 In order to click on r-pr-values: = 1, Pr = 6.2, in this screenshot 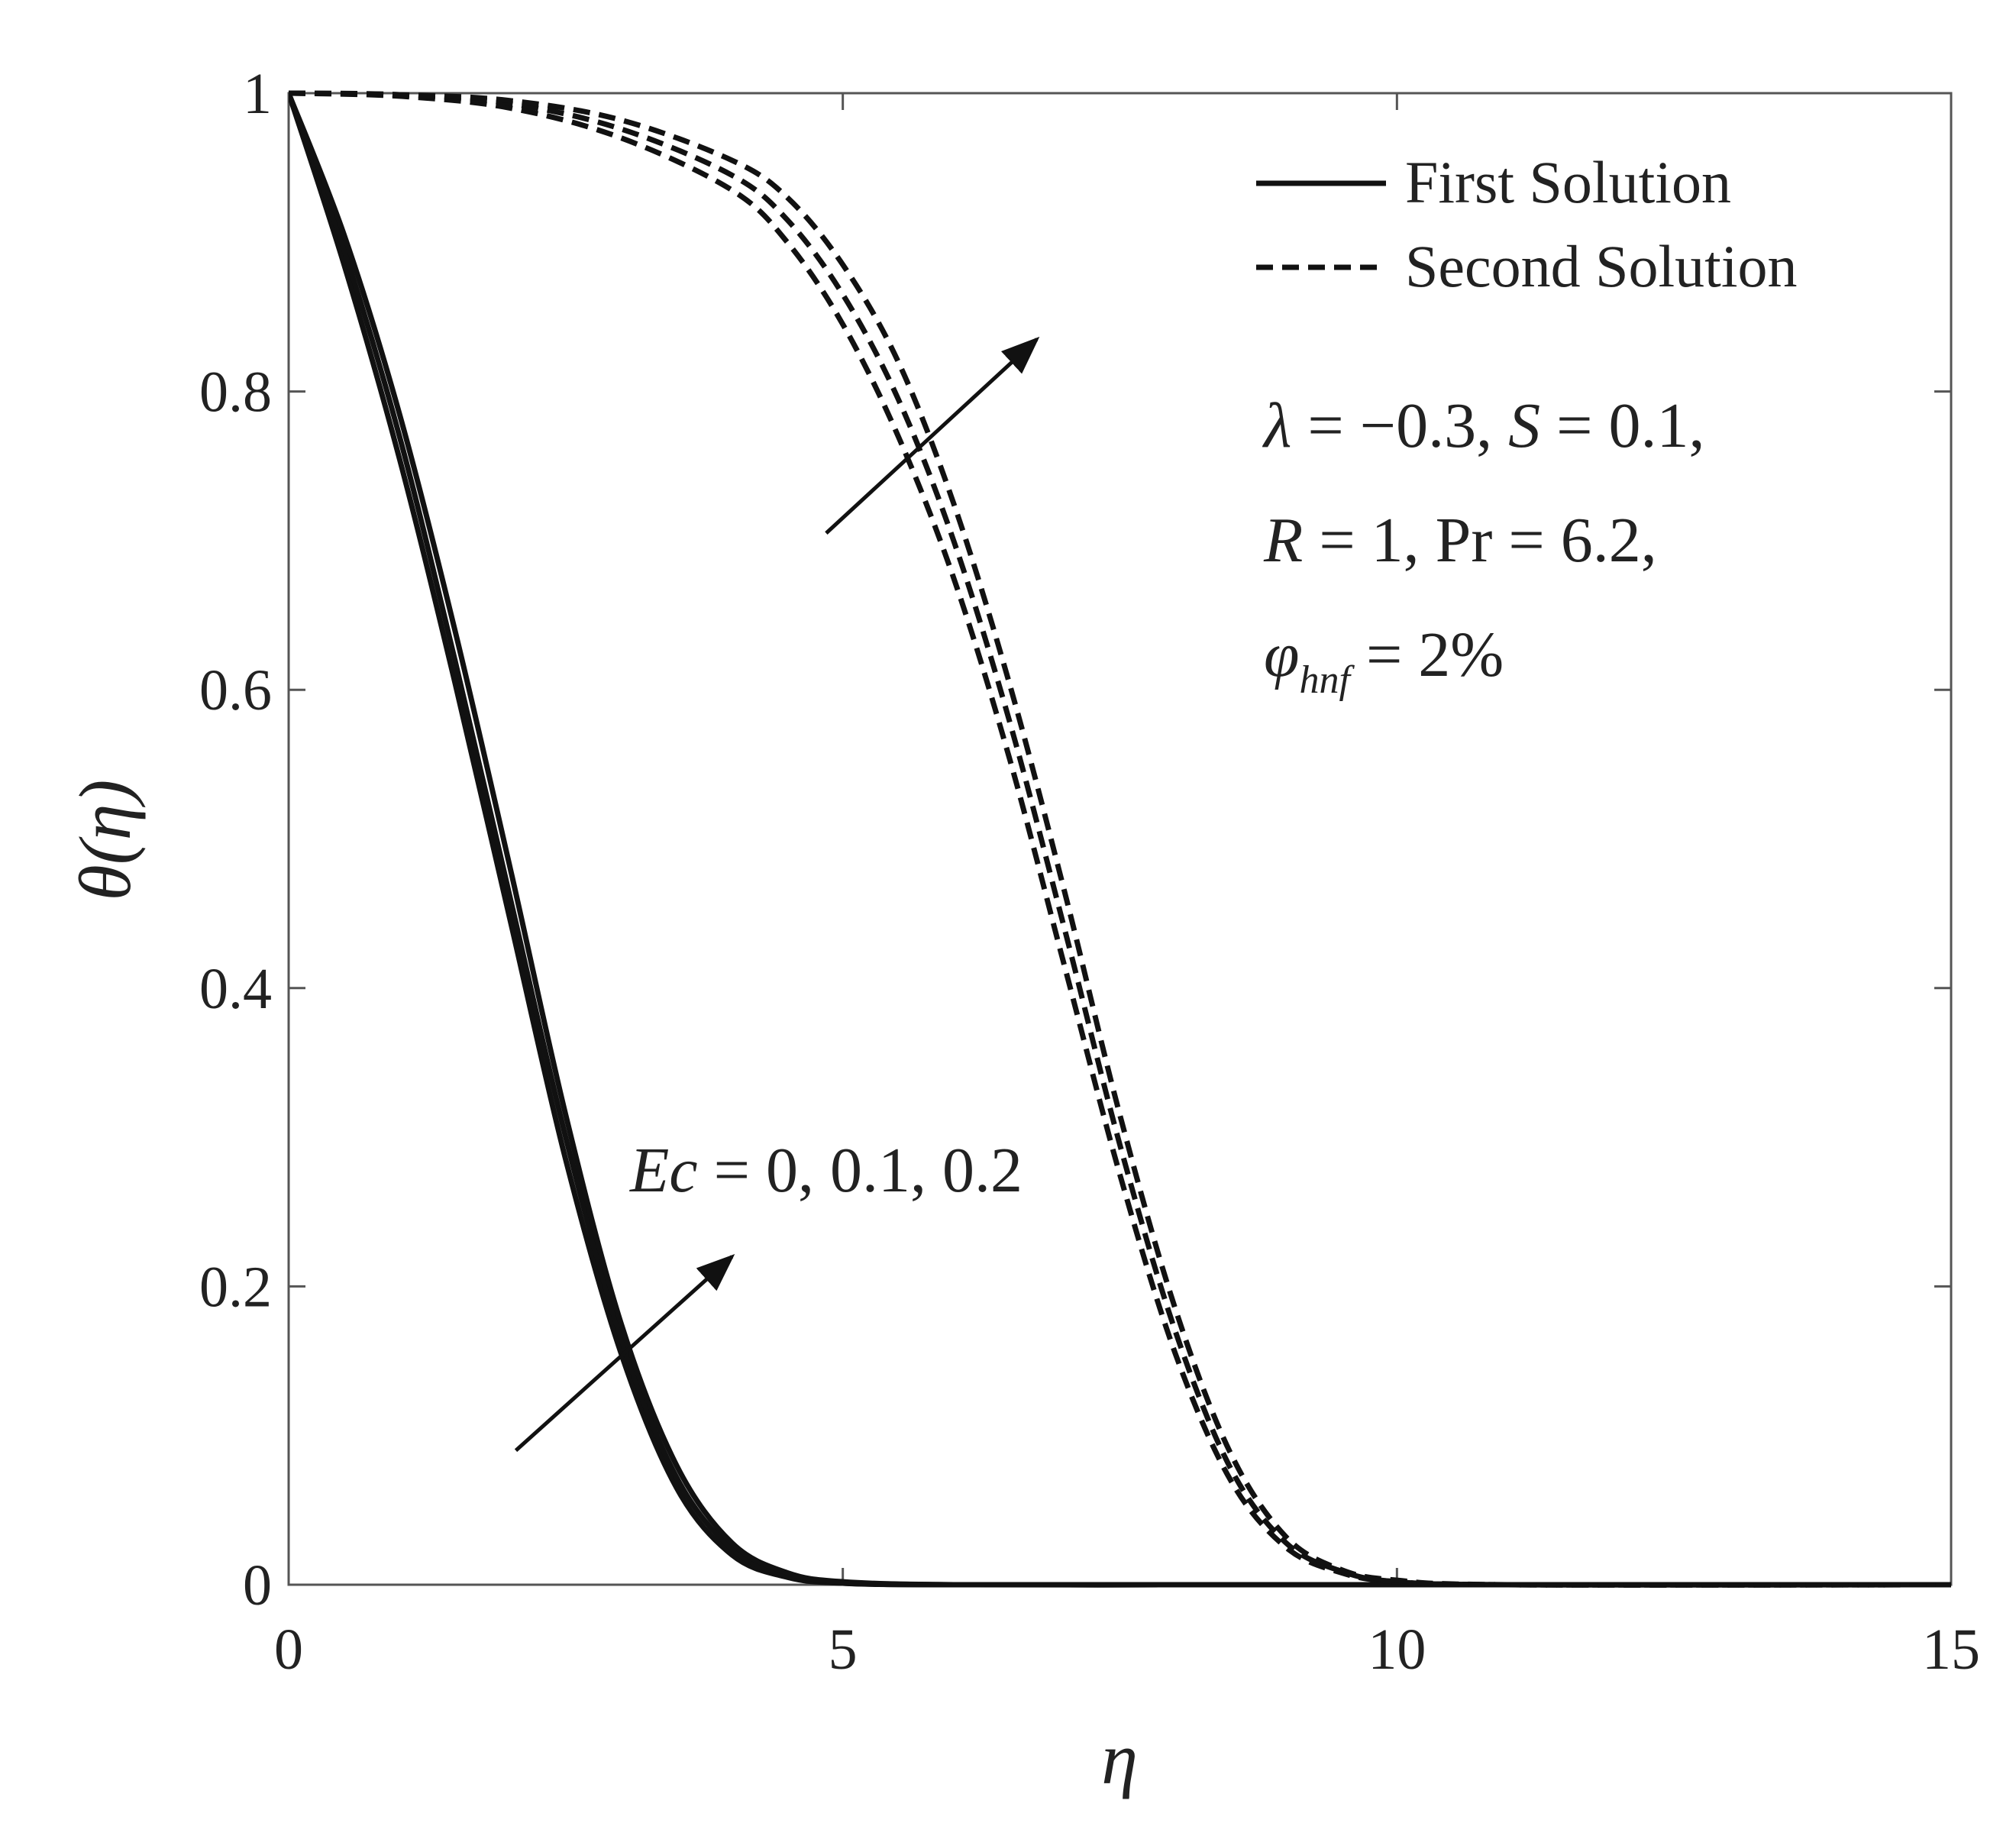, I will do `click(1479, 540)`.